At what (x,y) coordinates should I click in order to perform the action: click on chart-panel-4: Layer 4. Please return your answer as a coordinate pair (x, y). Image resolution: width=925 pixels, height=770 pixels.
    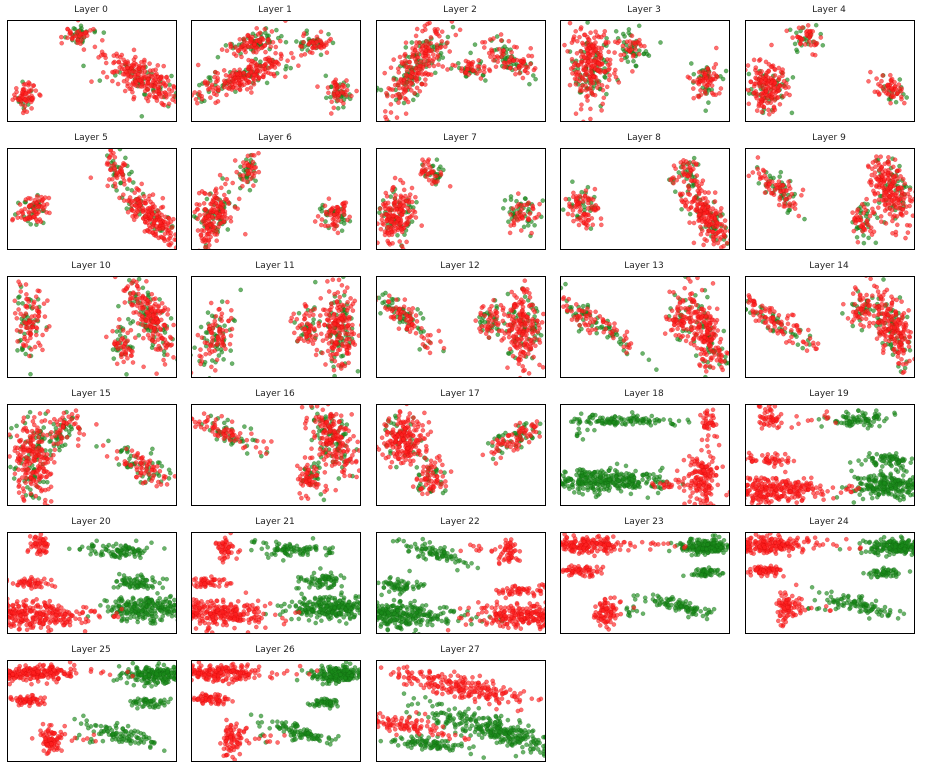
    Looking at the image, I should click on (829, 63).